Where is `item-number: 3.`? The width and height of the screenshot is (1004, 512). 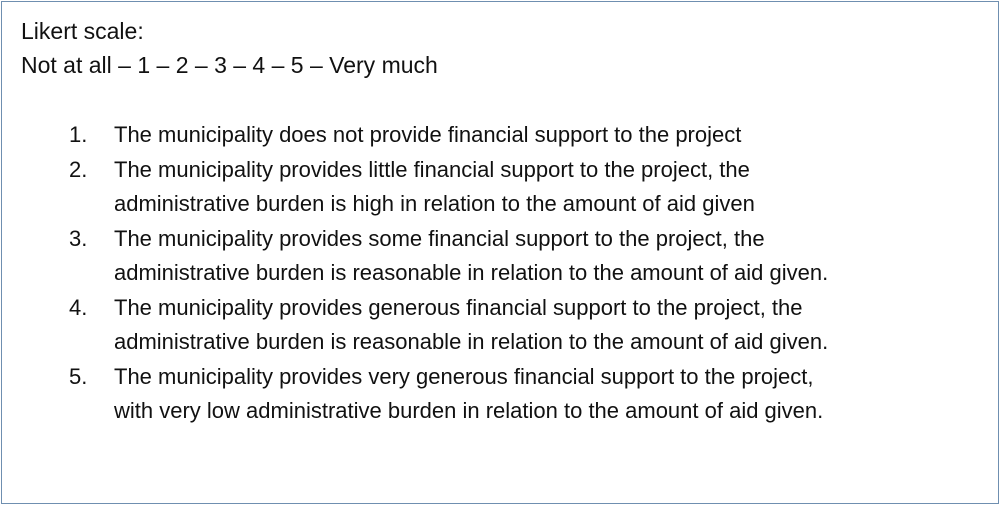 item-number: 3. is located at coordinates (78, 238).